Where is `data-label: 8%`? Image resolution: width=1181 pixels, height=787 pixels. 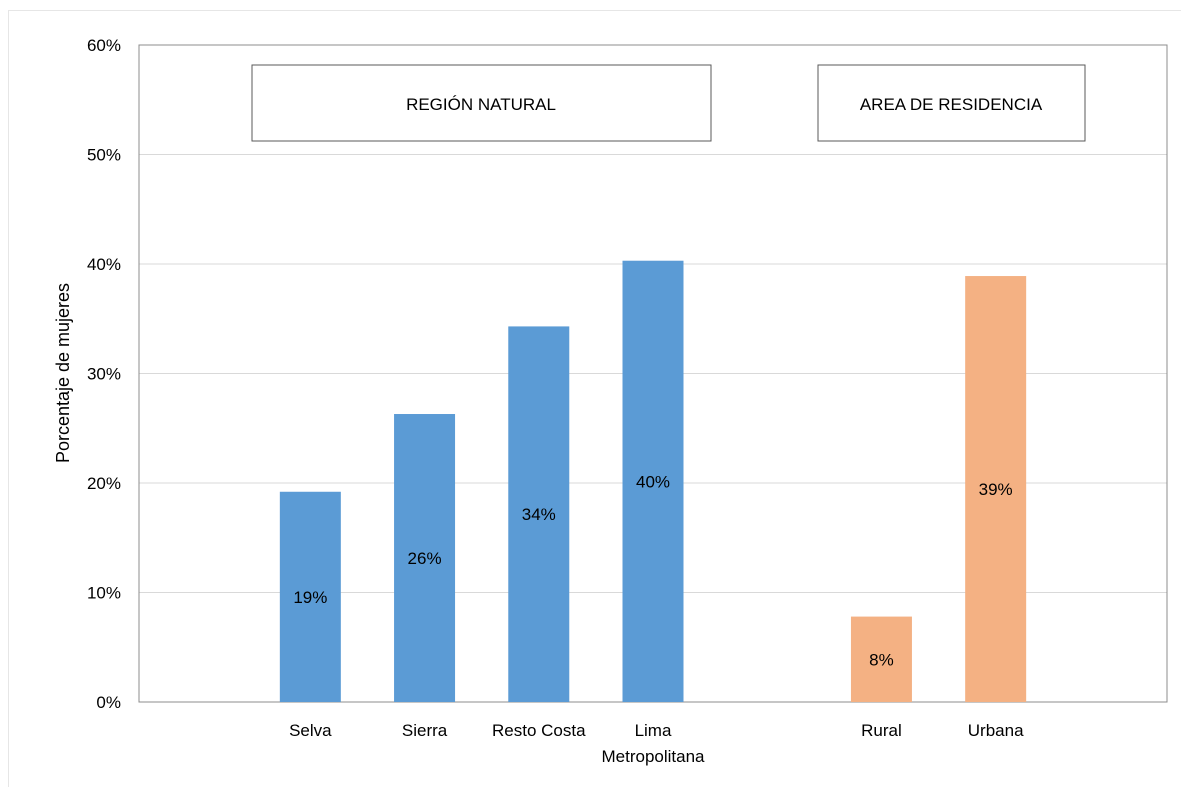
data-label: 8% is located at coordinates (881, 659).